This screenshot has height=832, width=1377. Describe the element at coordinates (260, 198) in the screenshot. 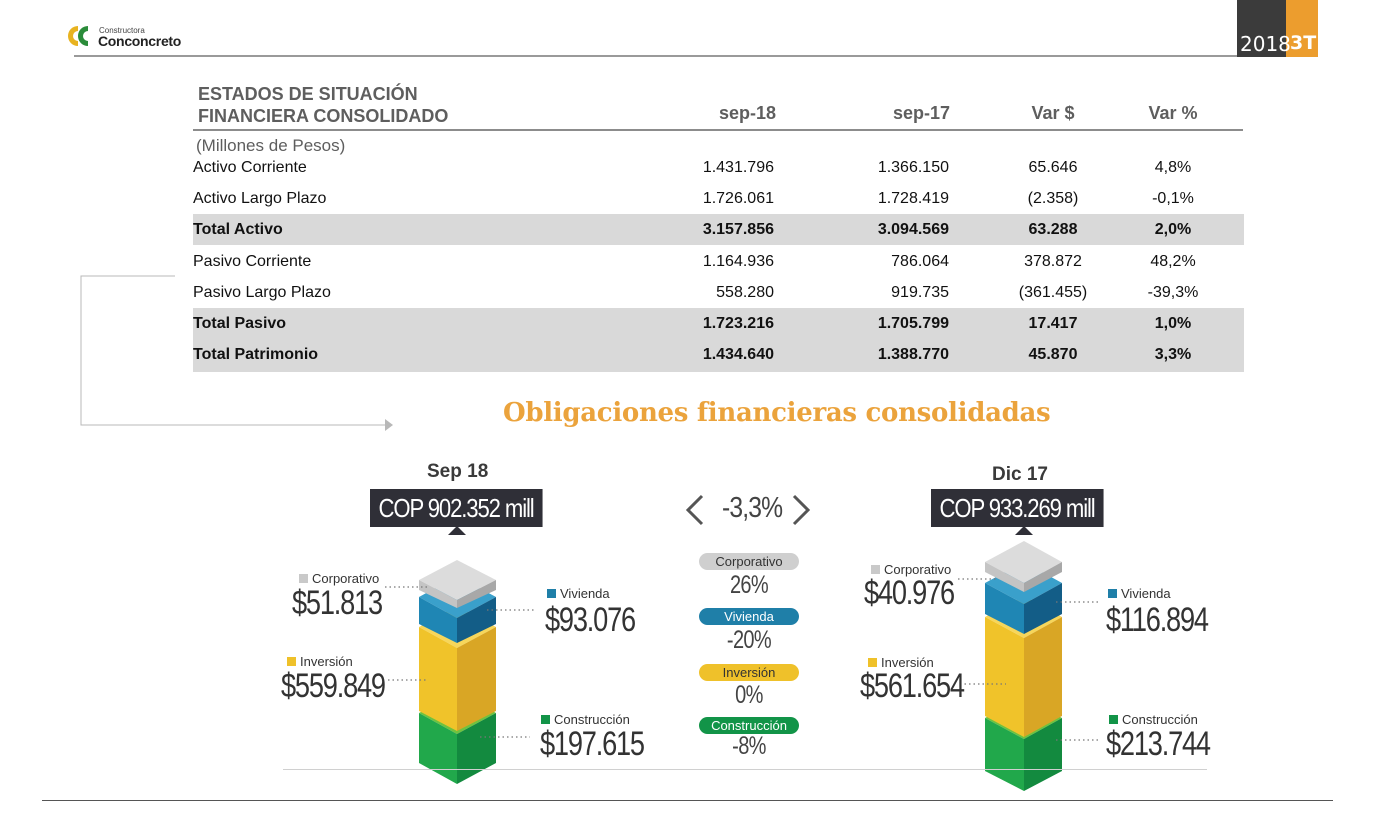

I see `row-label: Activo Largo Plazo` at that location.